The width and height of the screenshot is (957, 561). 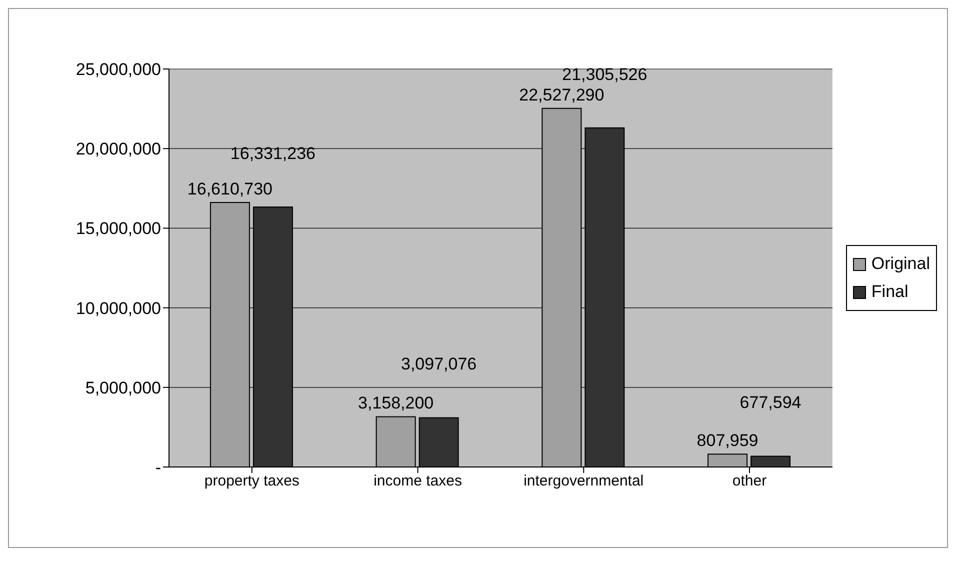 What do you see at coordinates (890, 292) in the screenshot?
I see `legend-label: Final` at bounding box center [890, 292].